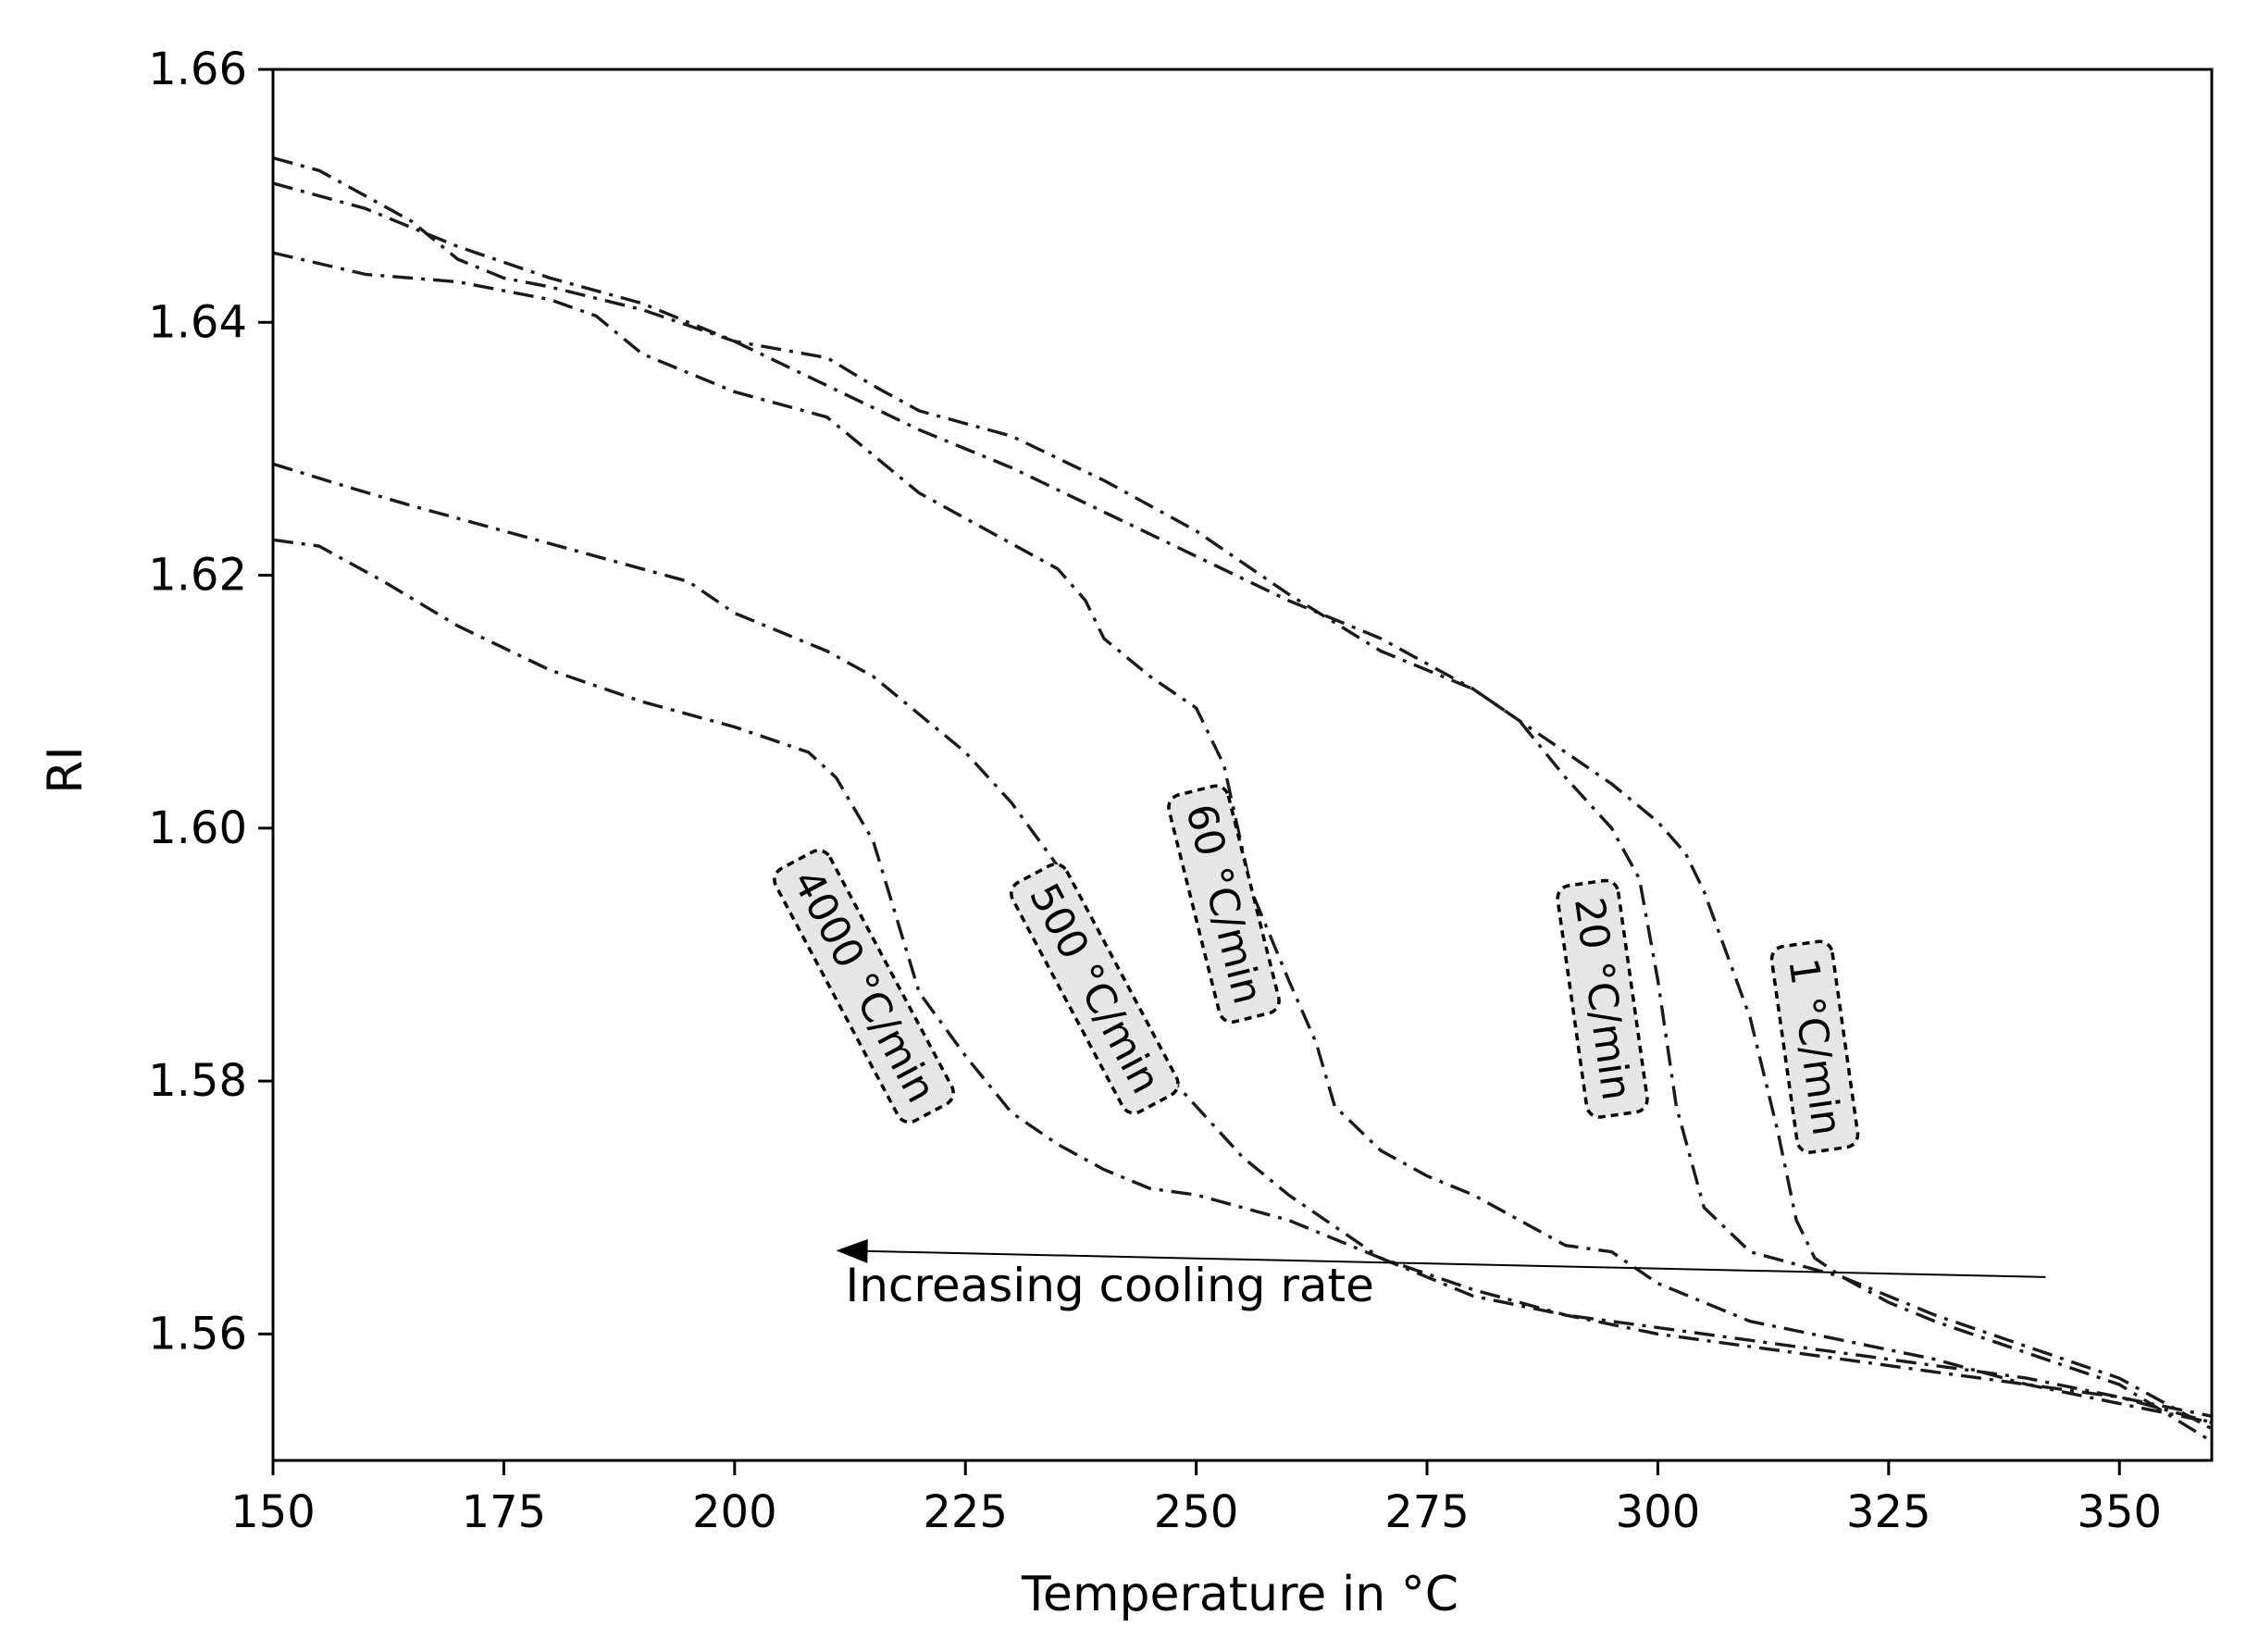  I want to click on x-tick-label: 350, so click(2119, 1512).